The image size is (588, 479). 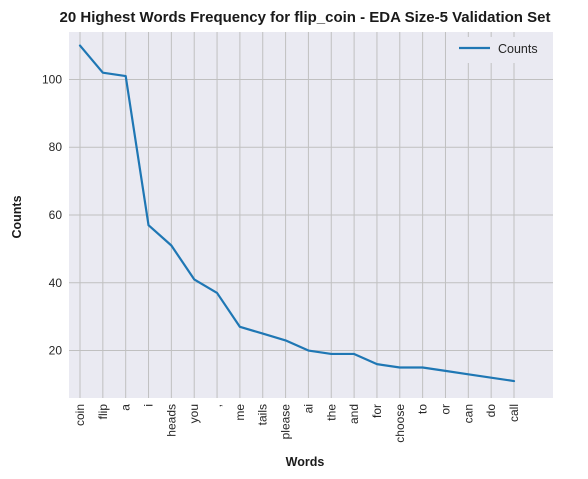 I want to click on x-tick-label: or, so click(x=445, y=409).